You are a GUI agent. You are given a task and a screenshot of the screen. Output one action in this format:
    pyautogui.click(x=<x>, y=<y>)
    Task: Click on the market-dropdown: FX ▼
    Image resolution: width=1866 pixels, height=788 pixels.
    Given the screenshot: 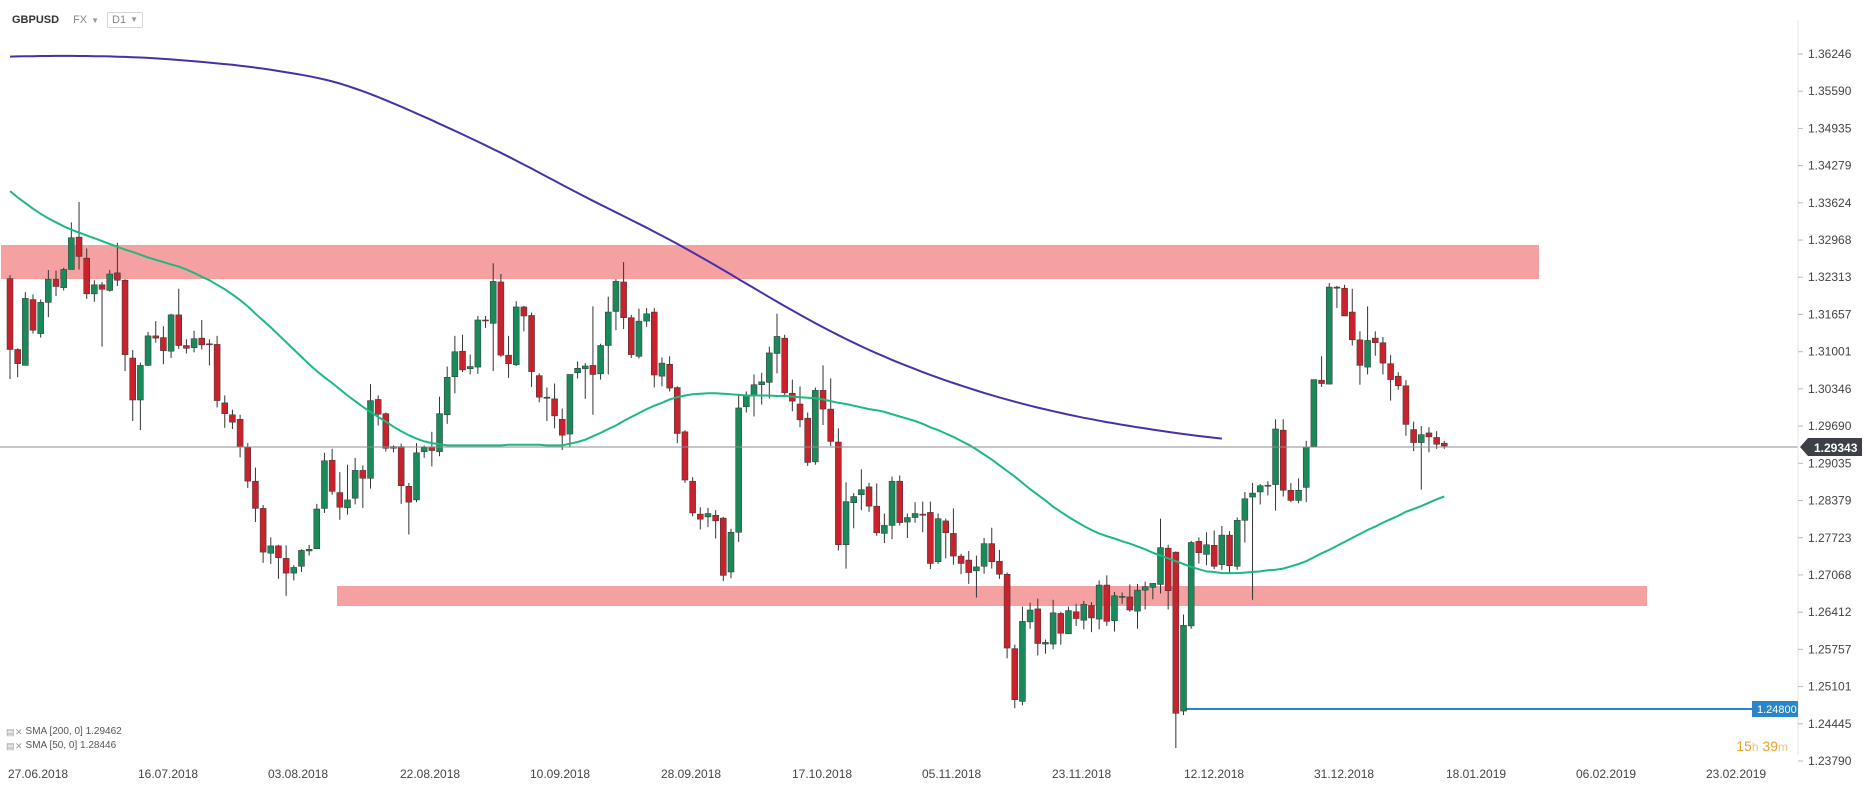 What is the action you would take?
    pyautogui.click(x=86, y=20)
    